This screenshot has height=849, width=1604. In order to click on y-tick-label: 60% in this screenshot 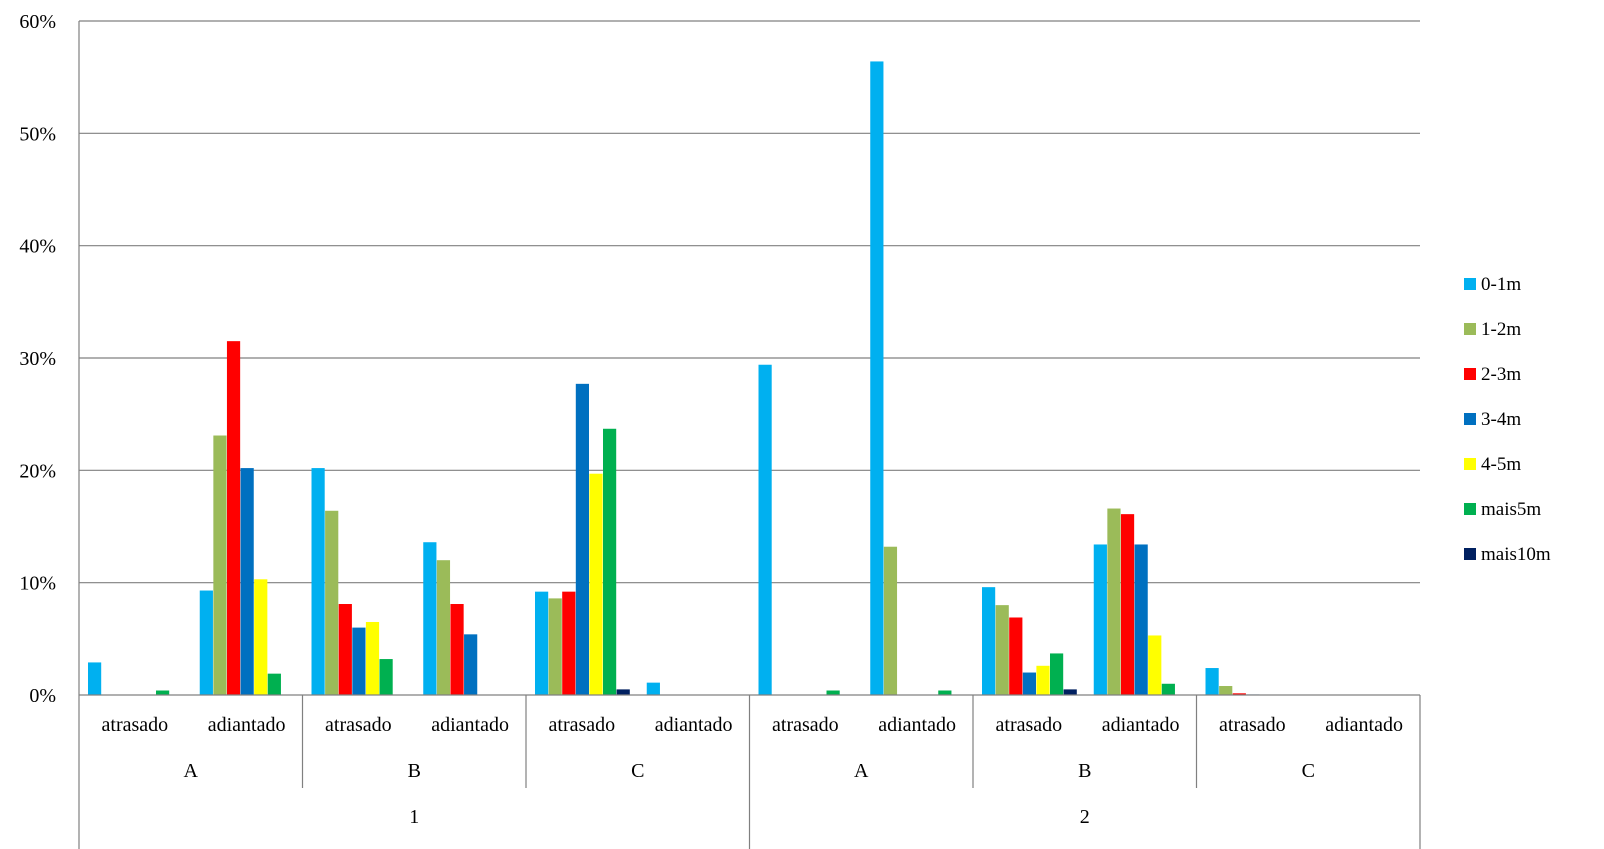, I will do `click(37, 22)`.